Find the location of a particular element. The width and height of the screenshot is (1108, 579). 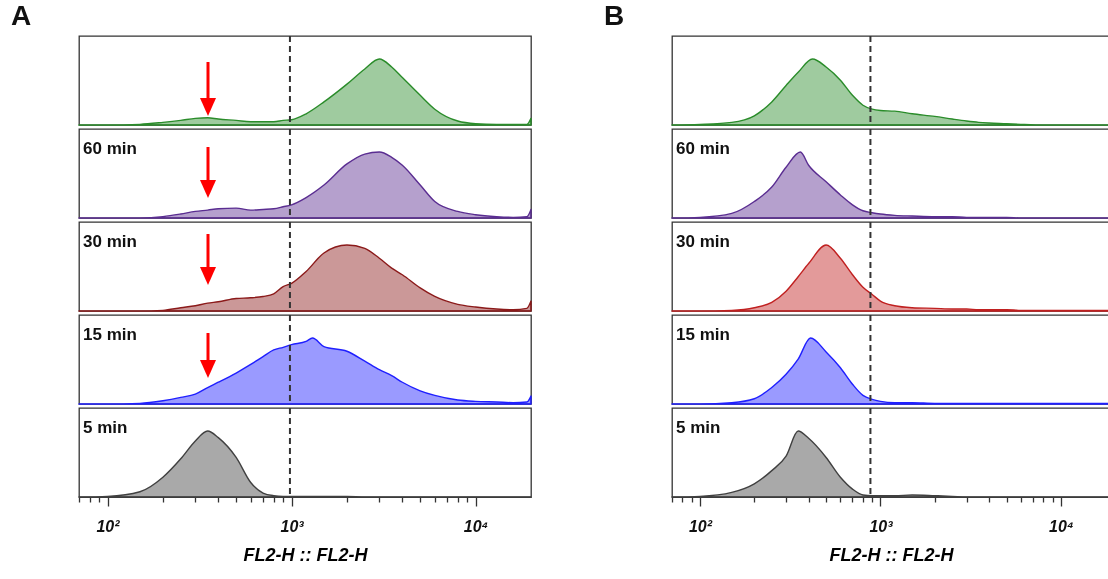

chart-title: A is located at coordinates (21, 15).